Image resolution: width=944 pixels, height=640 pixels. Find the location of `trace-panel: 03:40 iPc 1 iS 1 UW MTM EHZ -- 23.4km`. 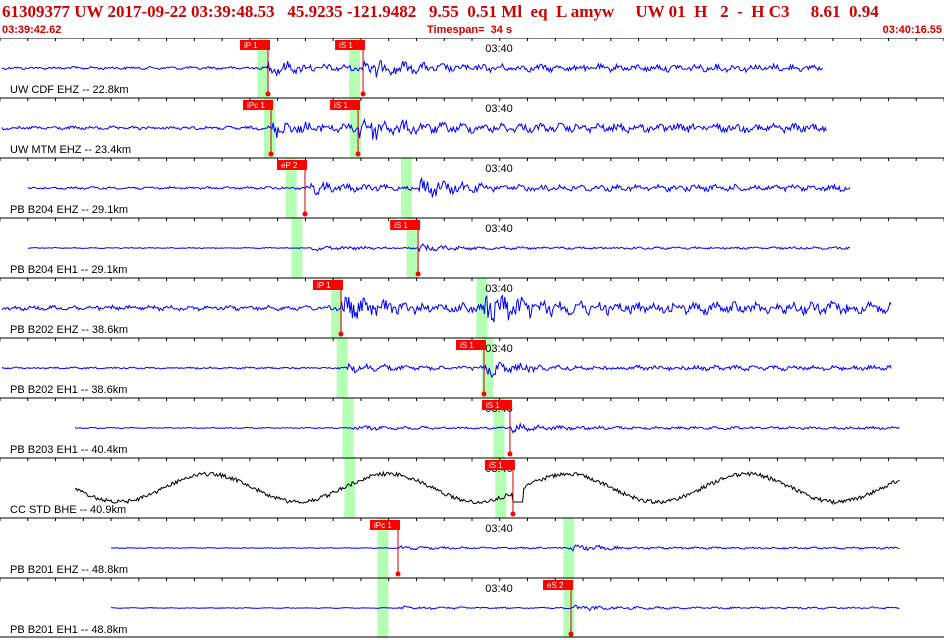

trace-panel: 03:40 iPc 1 iS 1 UW MTM EHZ -- 23.4km is located at coordinates (472, 127).